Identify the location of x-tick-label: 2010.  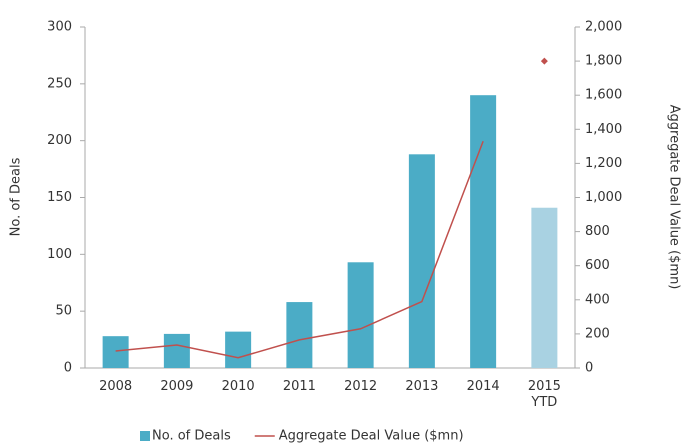
(238, 386).